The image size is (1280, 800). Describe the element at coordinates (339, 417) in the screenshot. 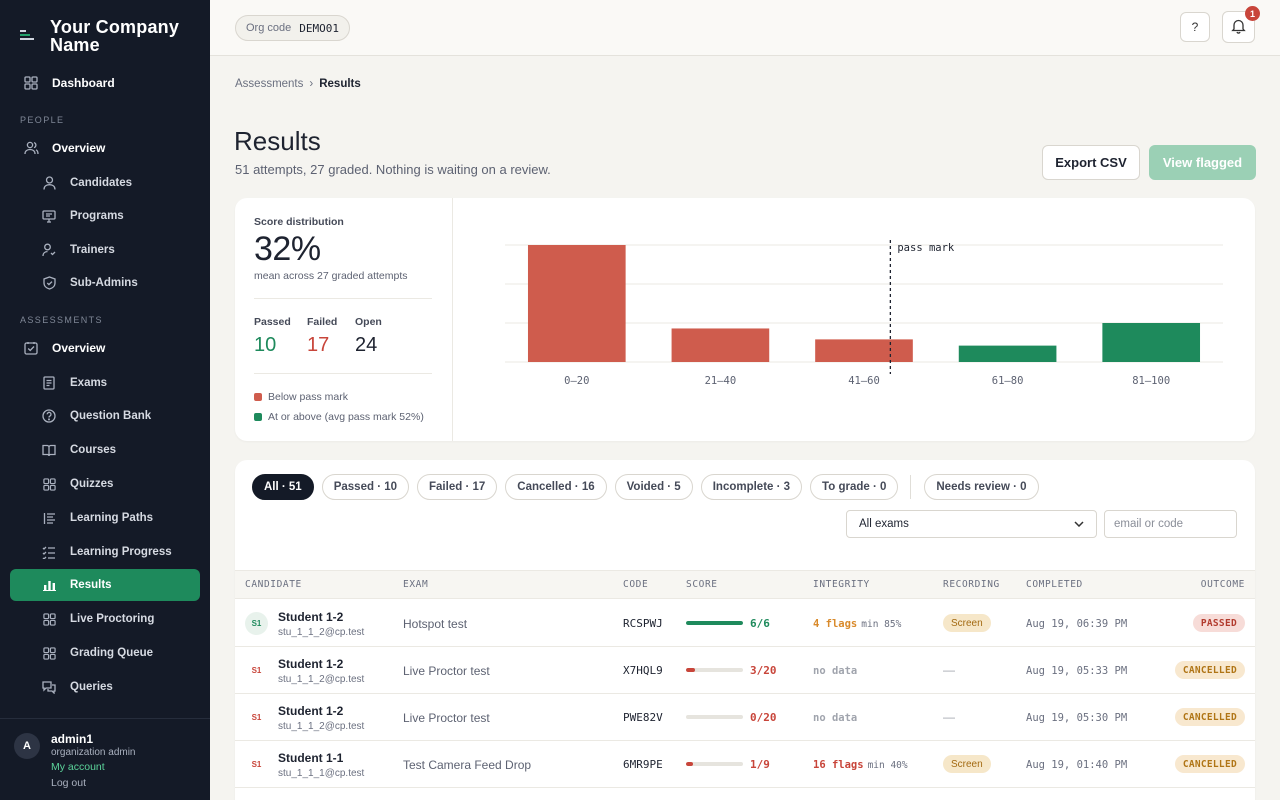

I see `legend-above: At or above (avg pass mark 52%)` at that location.